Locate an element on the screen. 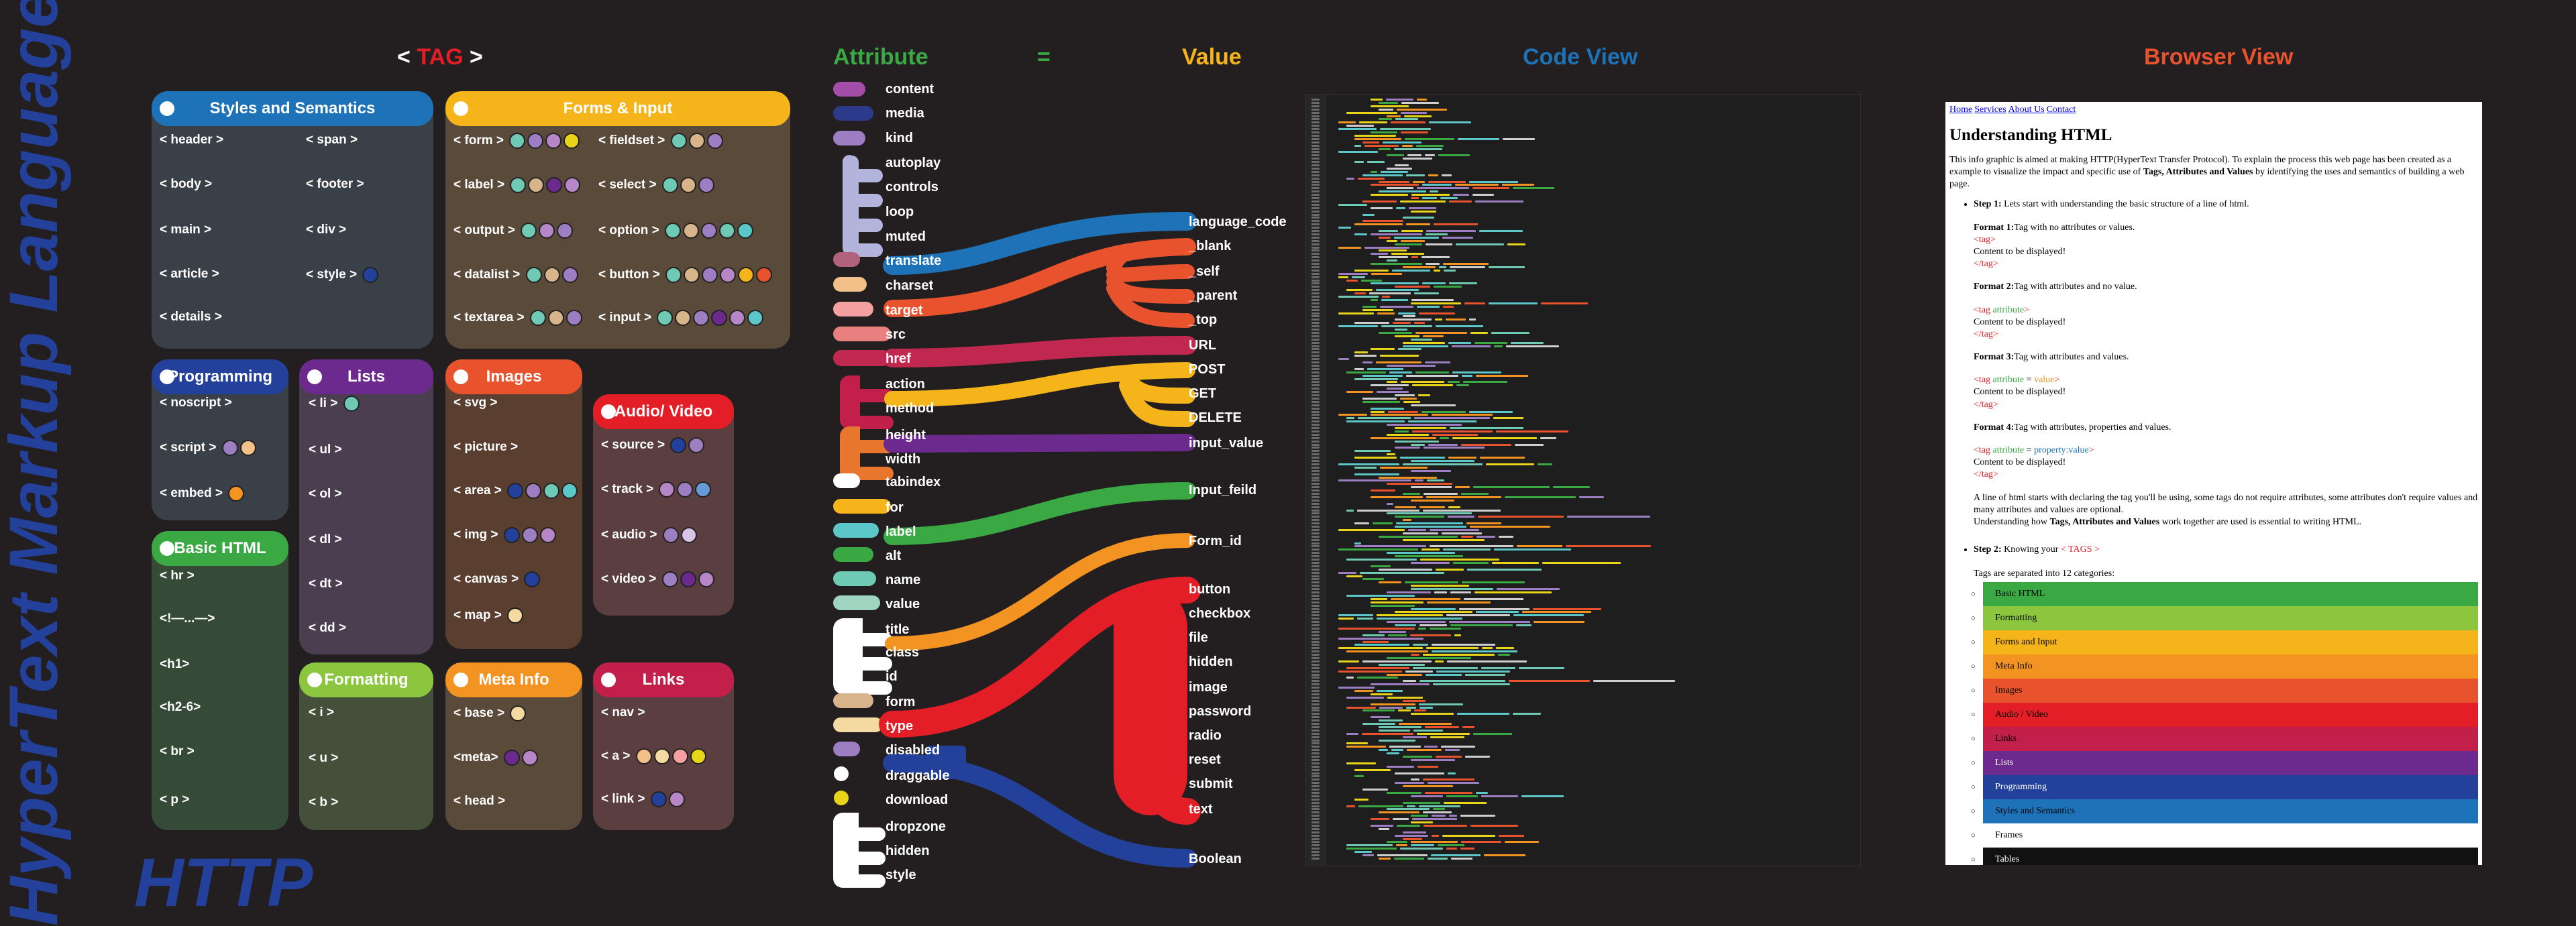 The height and width of the screenshot is (926, 2576). nav-link-home: Home is located at coordinates (1961, 110).